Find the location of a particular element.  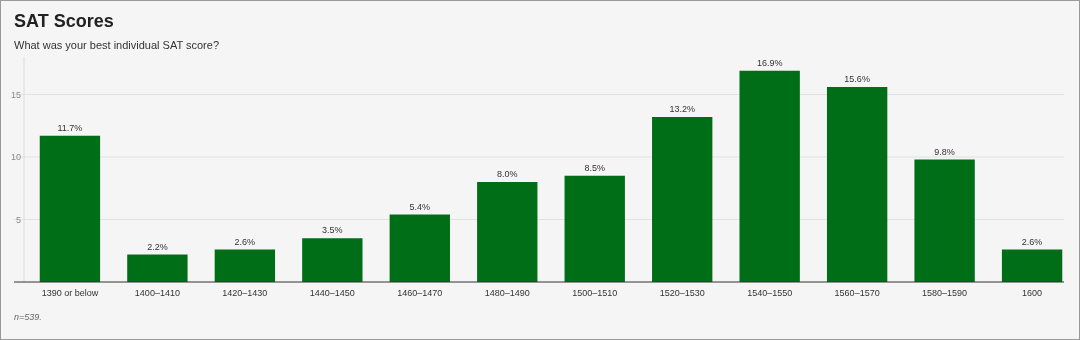

data-label: 2.2% is located at coordinates (157, 246).